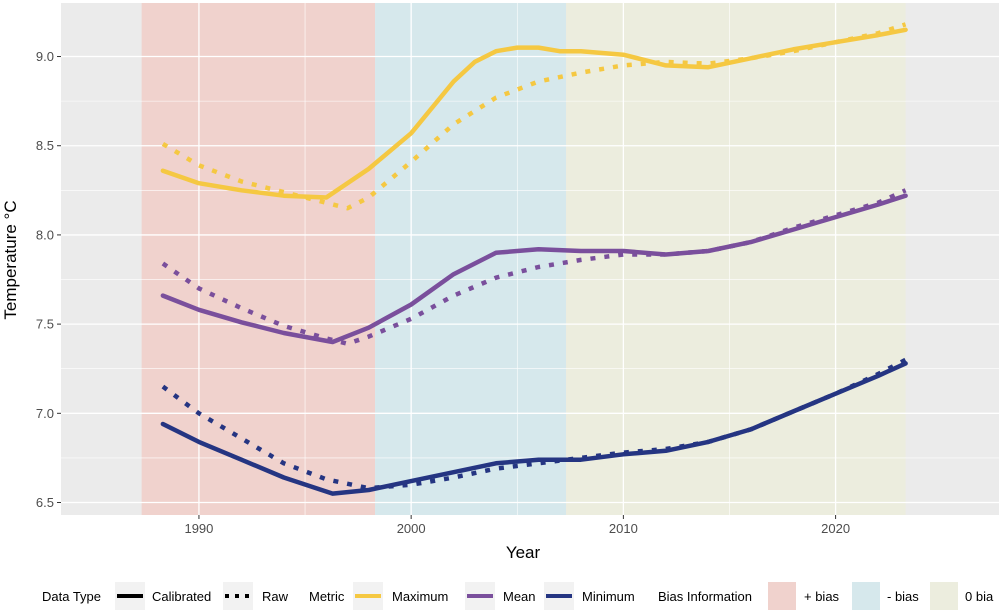  What do you see at coordinates (130, 596) in the screenshot?
I see `legend-key-calibrated` at bounding box center [130, 596].